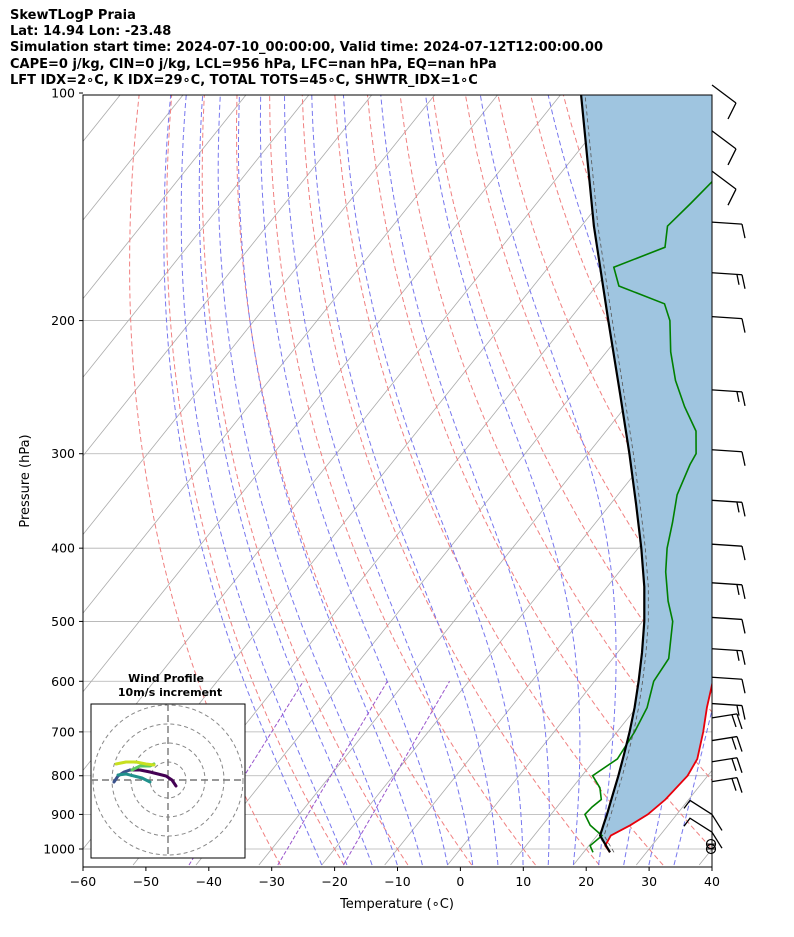 This screenshot has width=794, height=937. I want to click on wind-profile-inset: Wind Profile 10m/s increment, so click(168, 765).